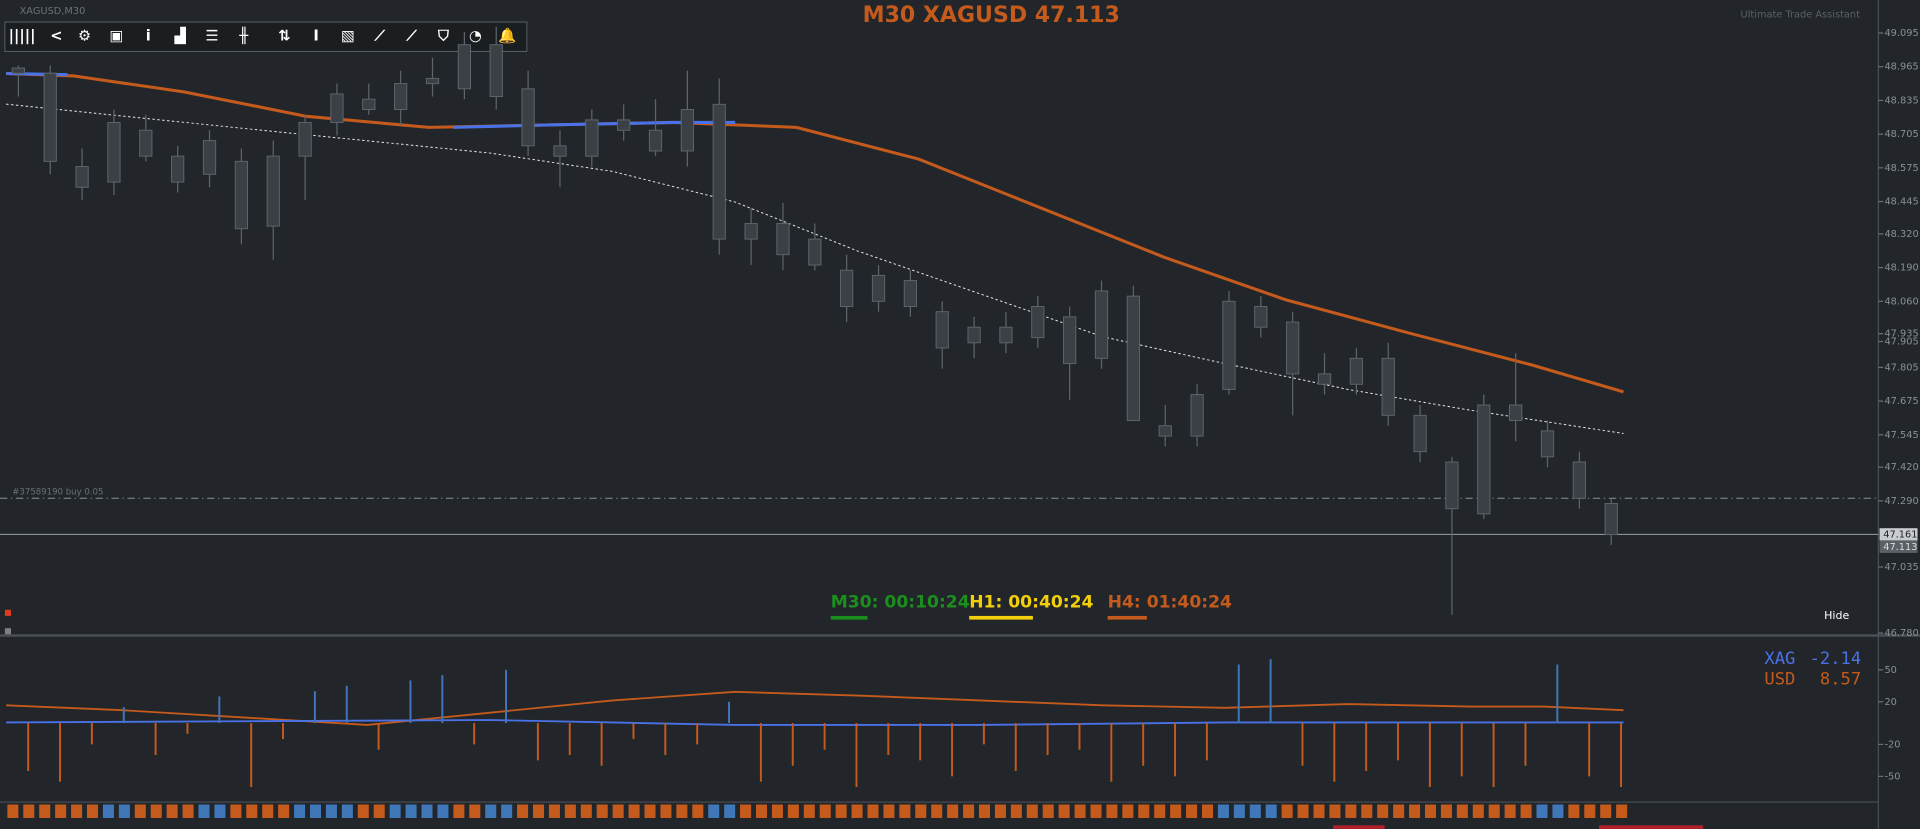 The height and width of the screenshot is (829, 1920). What do you see at coordinates (1901, 33) in the screenshot?
I see `y-tick-label: 49.095` at bounding box center [1901, 33].